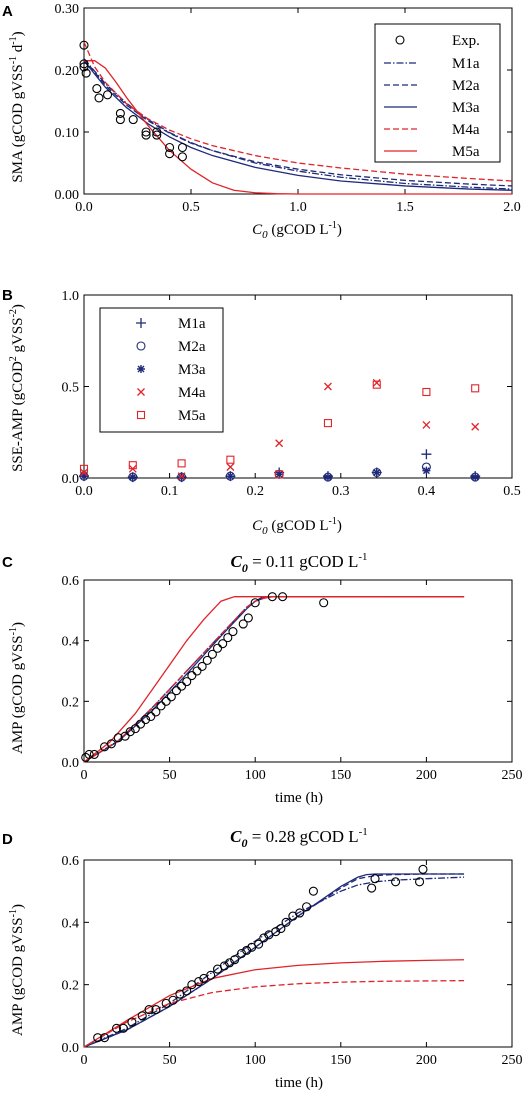  Describe the element at coordinates (466, 86) in the screenshot. I see `legend-label: M2a` at that location.